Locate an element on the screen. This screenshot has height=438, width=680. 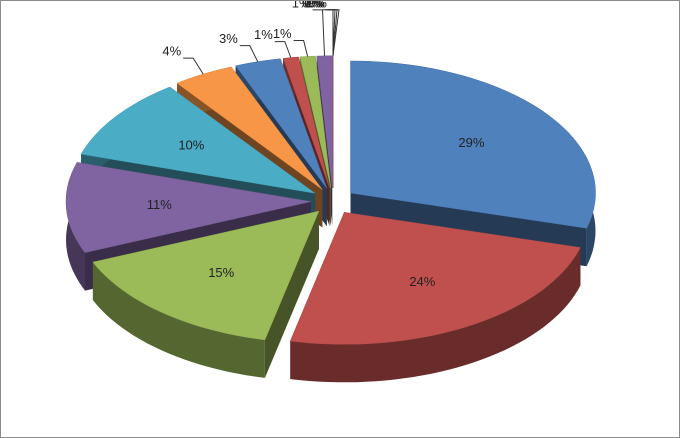
data-label: 24% is located at coordinates (422, 281).